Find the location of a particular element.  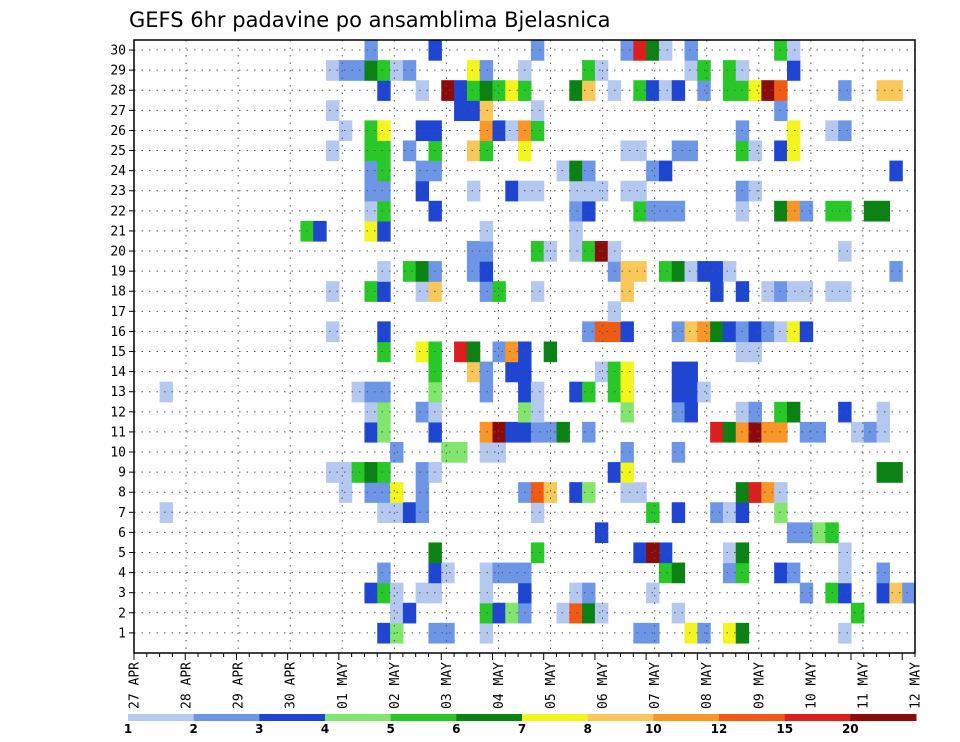

y-tick-label: 29 is located at coordinates (118, 71).